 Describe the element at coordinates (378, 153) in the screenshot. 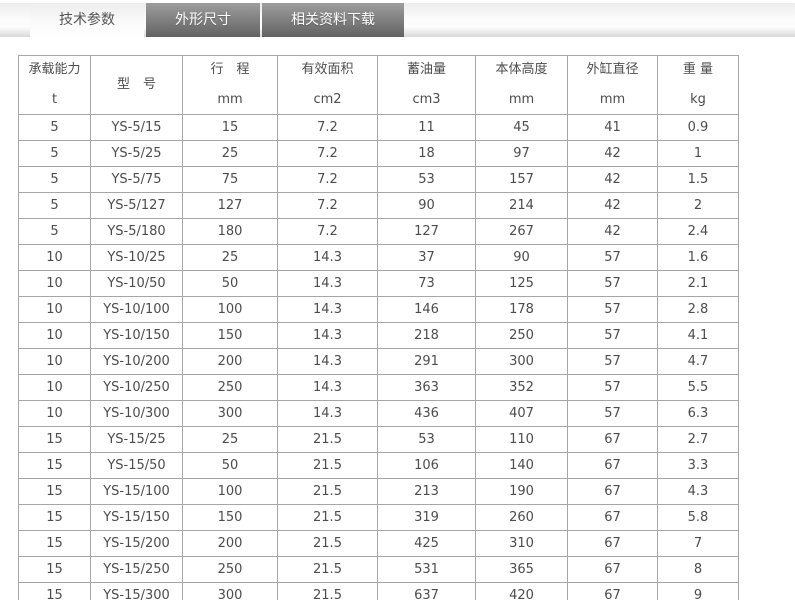

I see `table-row: 5 YS-5/25 25 7.2 18 97 42 1` at that location.